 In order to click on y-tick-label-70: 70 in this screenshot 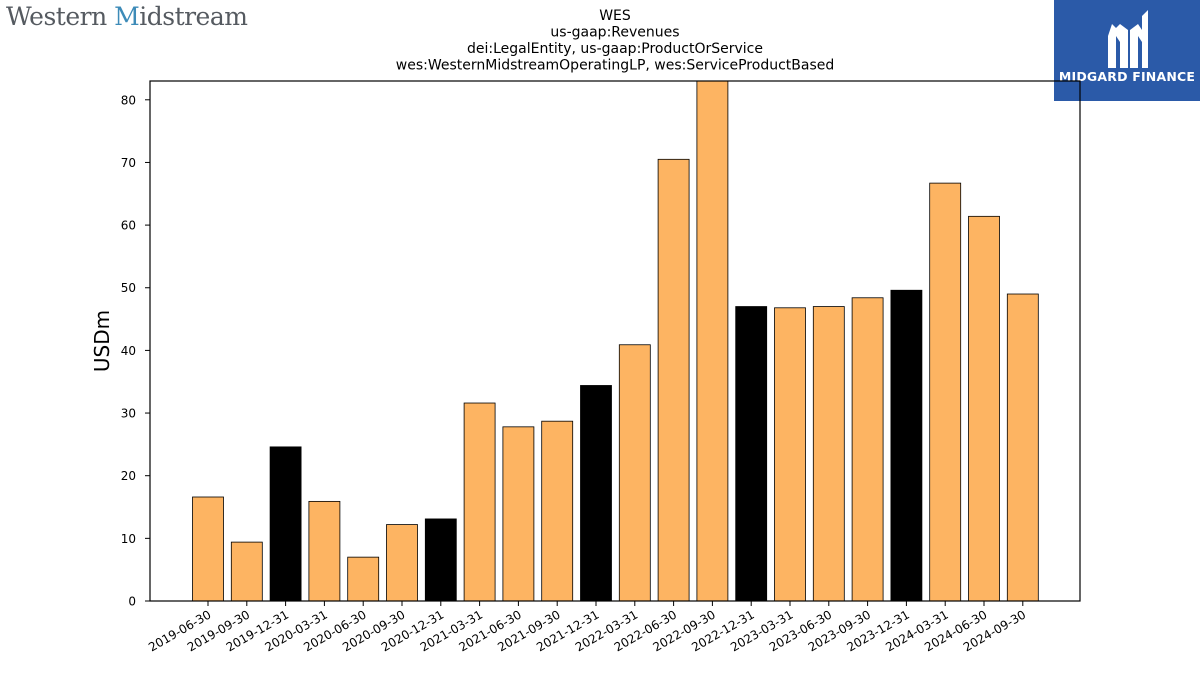, I will do `click(128, 163)`.